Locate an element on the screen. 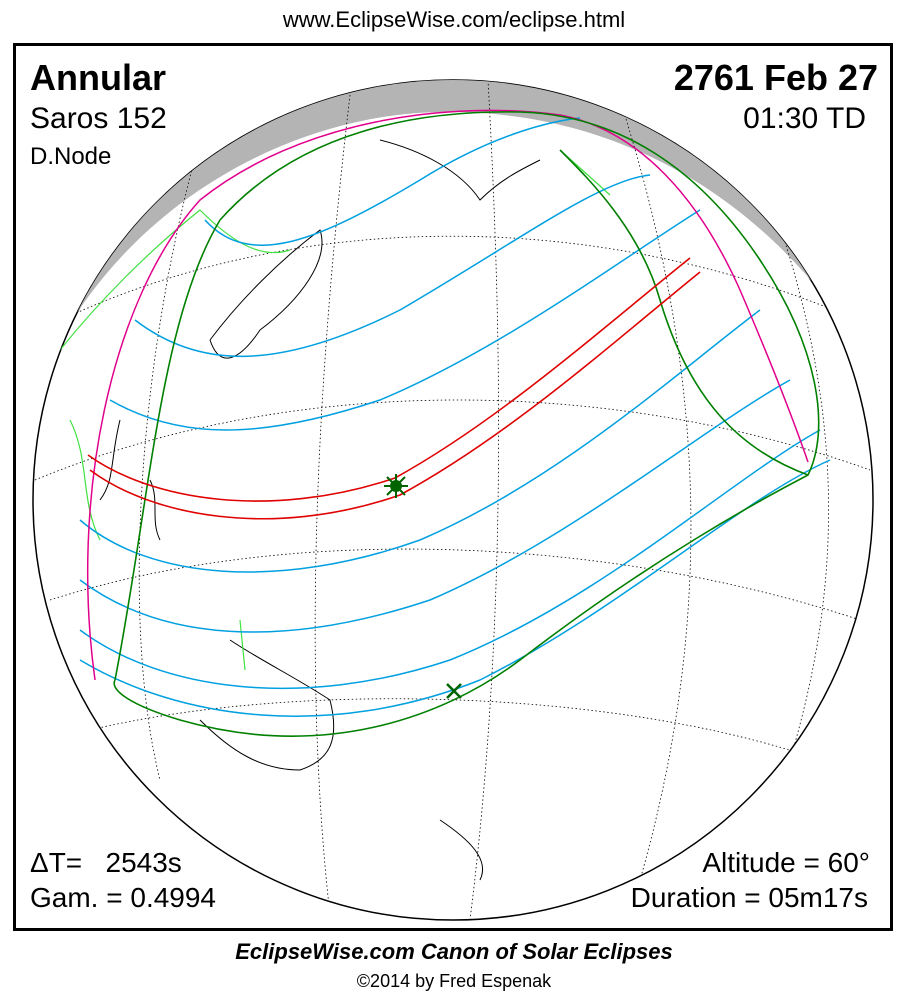 The width and height of the screenshot is (908, 1004). cross-icon is located at coordinates (454, 691).